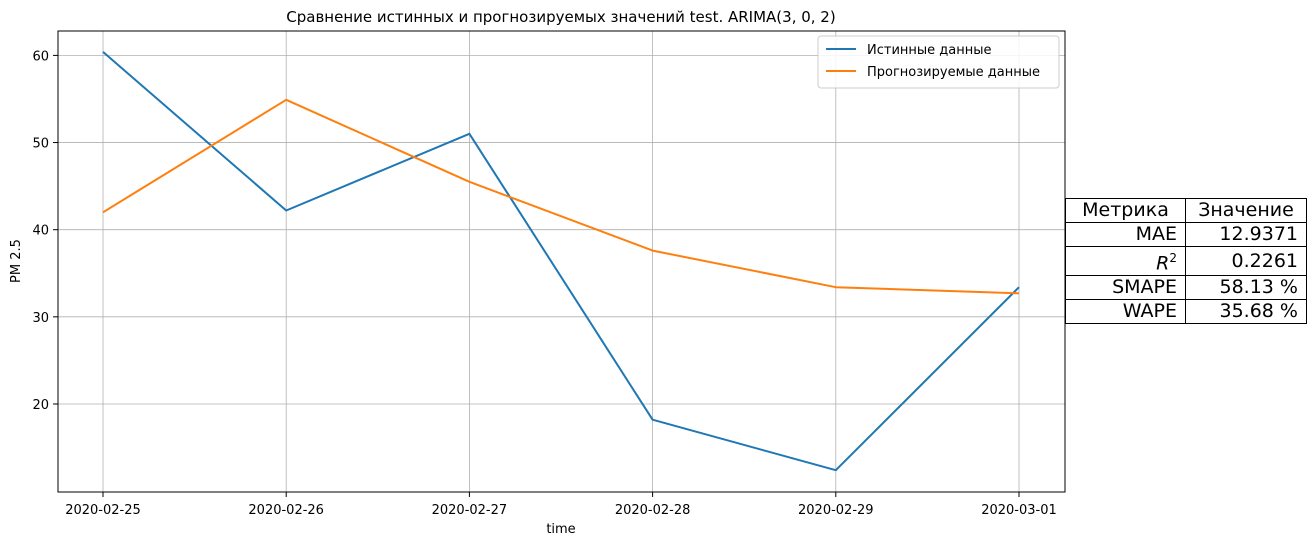  I want to click on x-tick-label: 2020-02-28, so click(653, 510).